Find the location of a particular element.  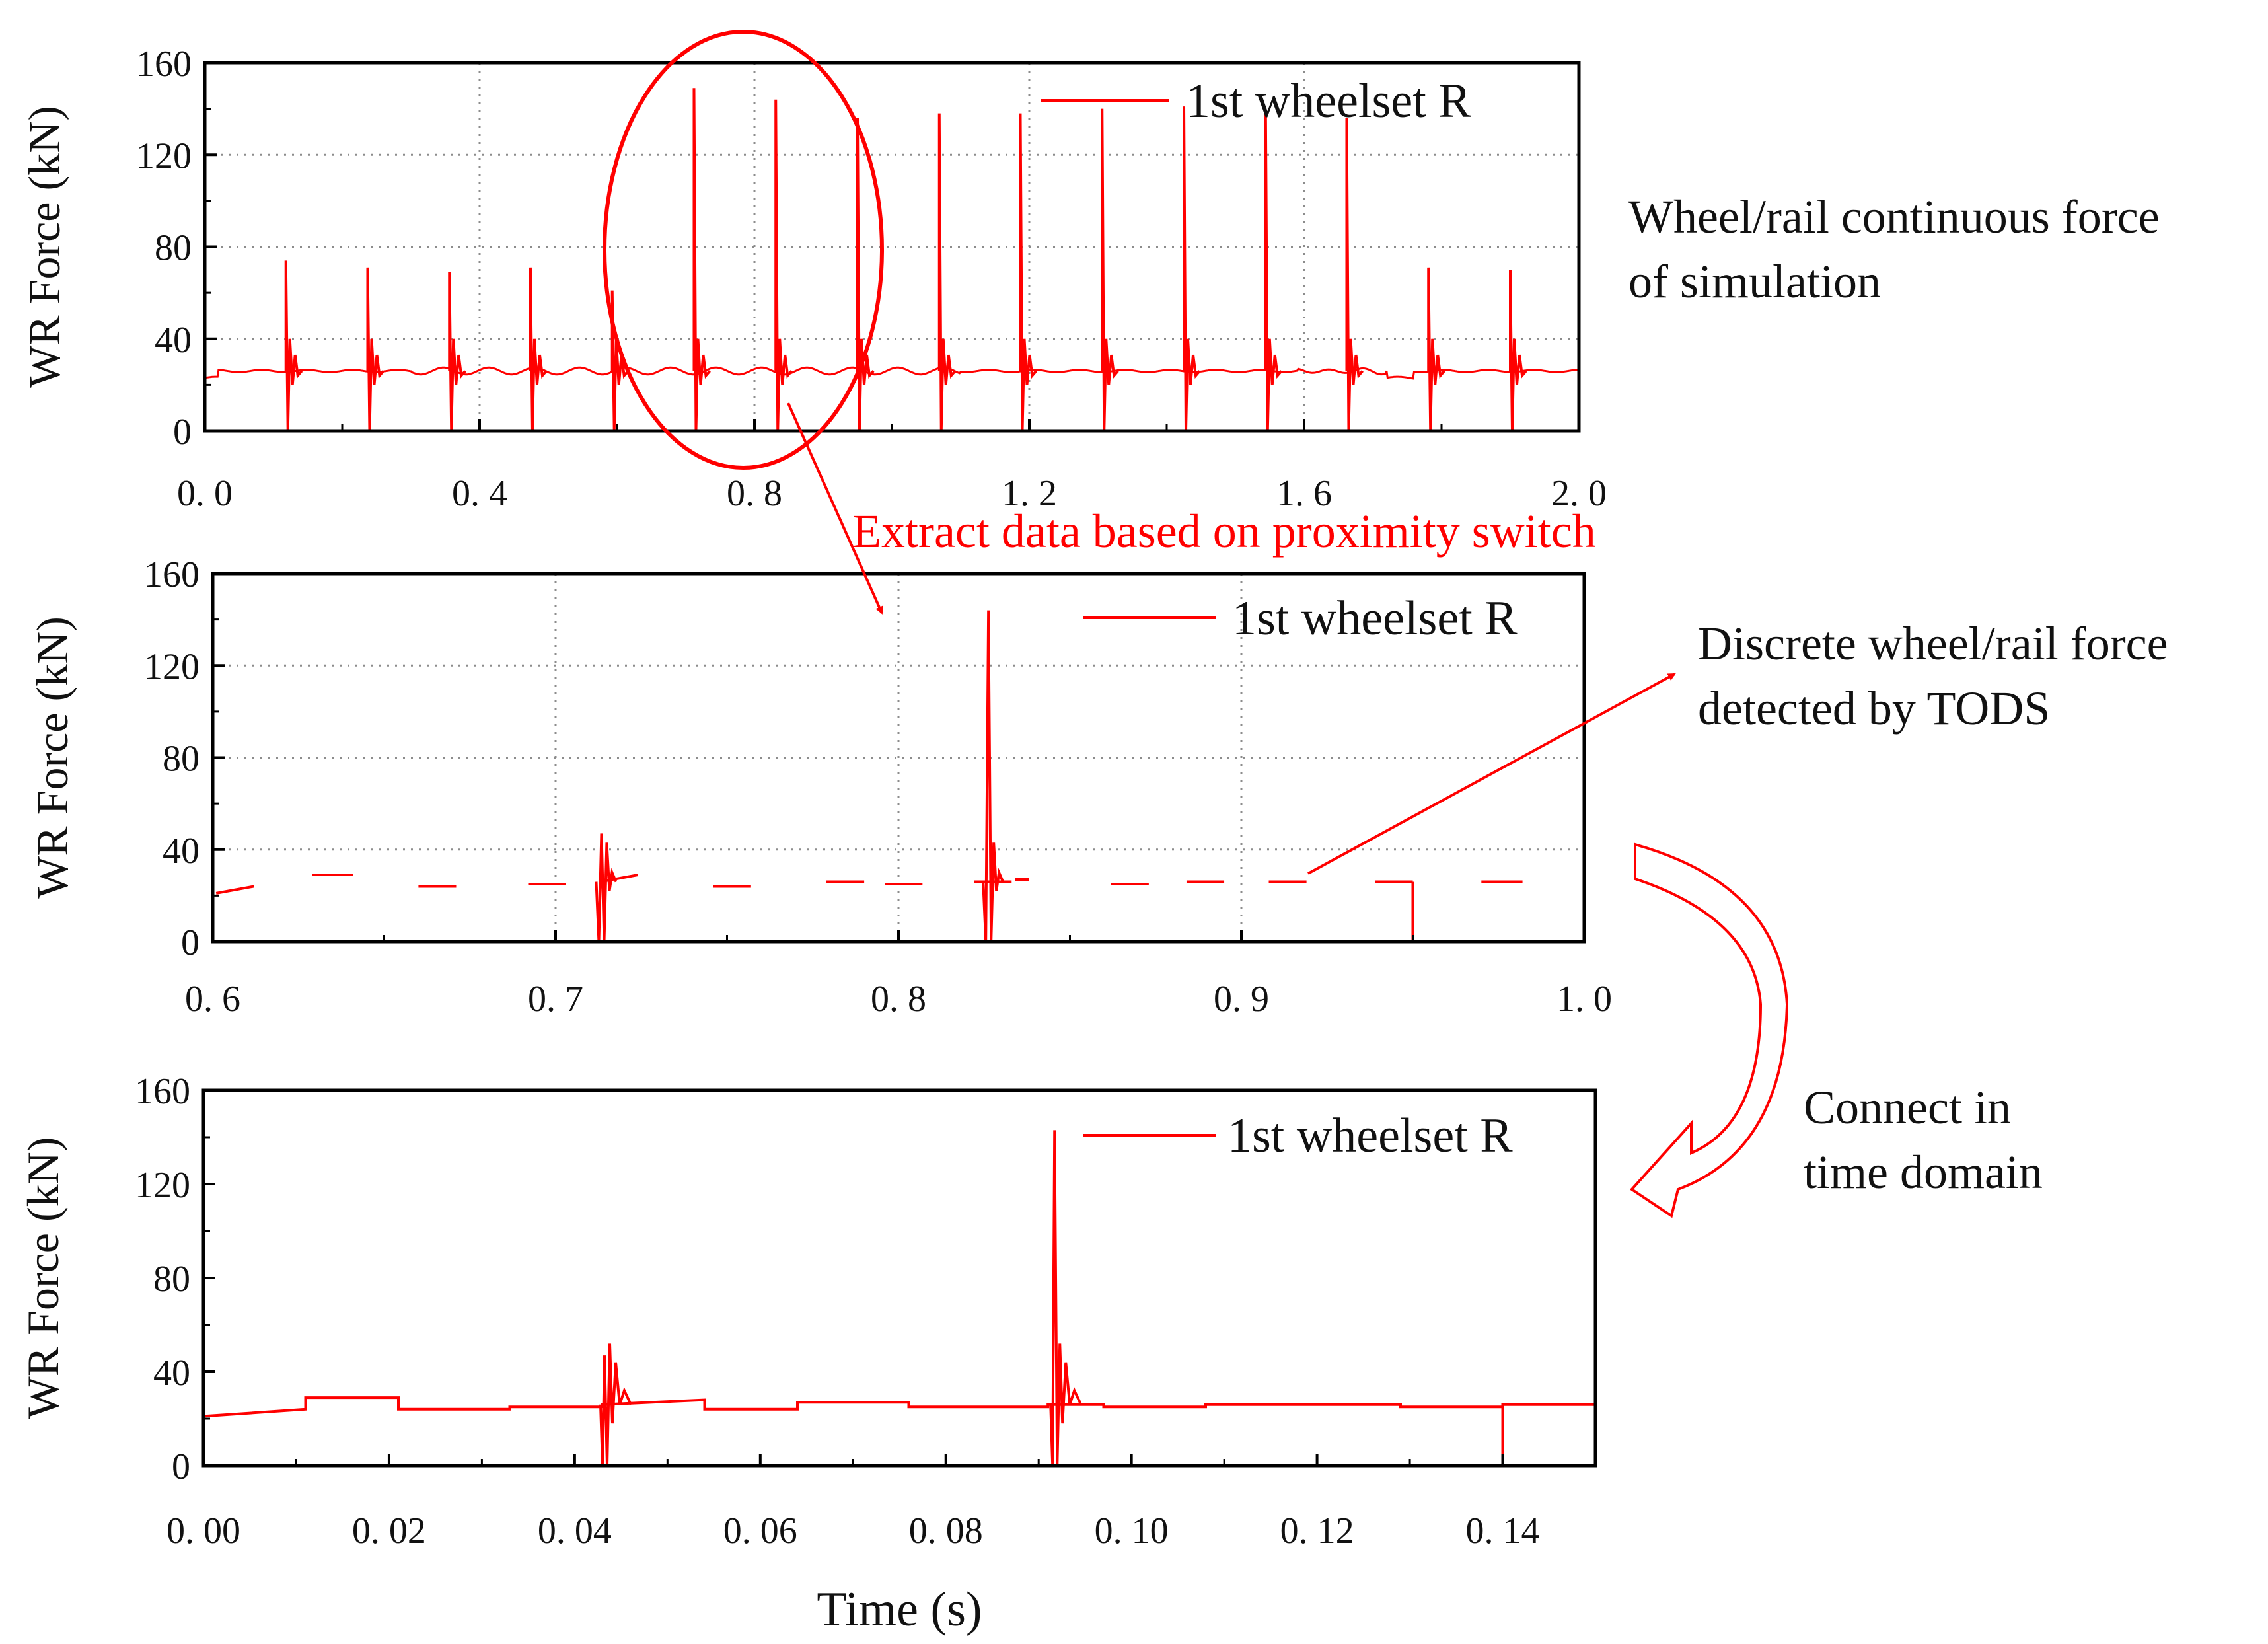

x-tick-label: 1. 2 is located at coordinates (1029, 493).